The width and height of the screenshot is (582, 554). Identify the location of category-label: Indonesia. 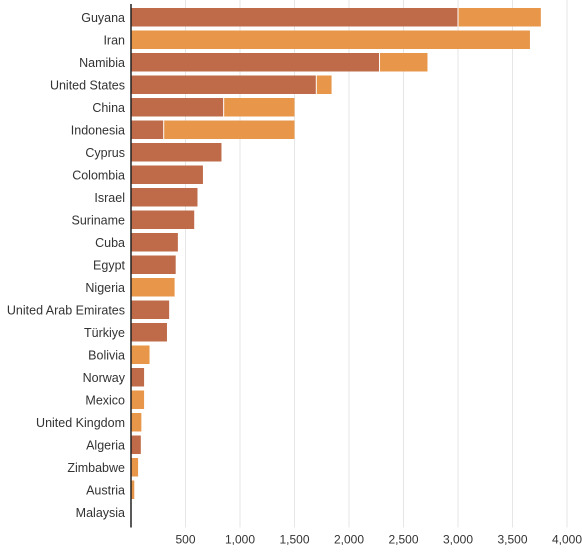
(98, 130).